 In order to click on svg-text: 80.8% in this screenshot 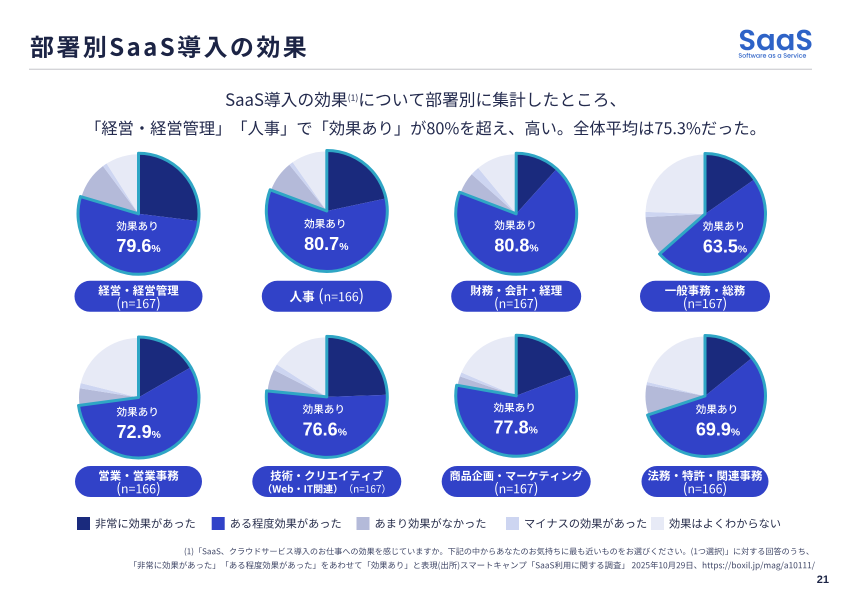, I will do `click(516, 245)`.